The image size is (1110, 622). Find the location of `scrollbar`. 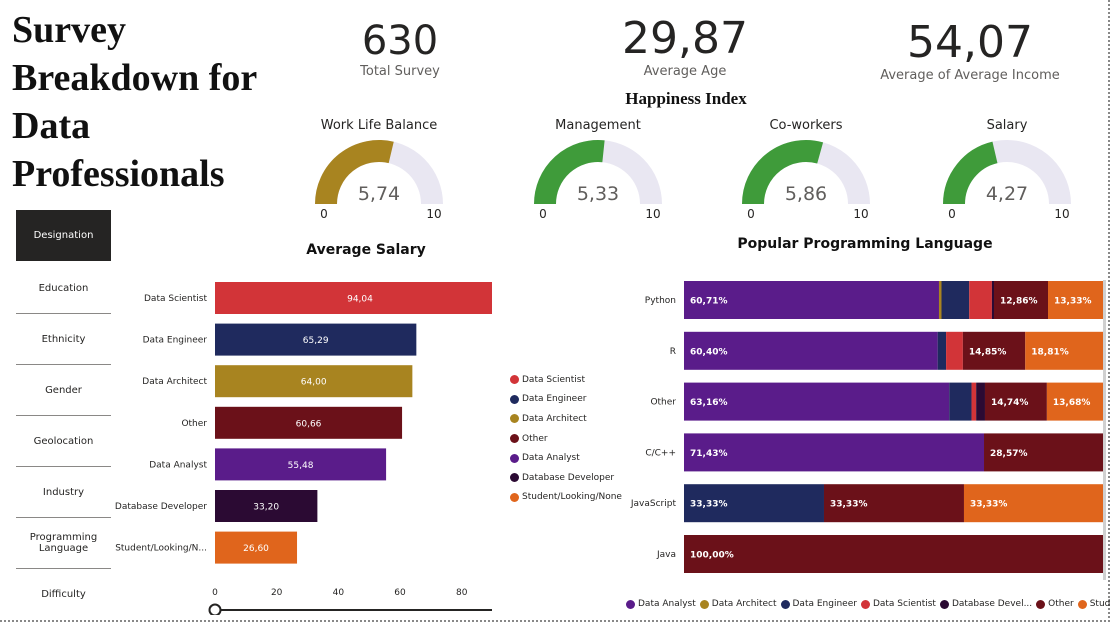

scrollbar is located at coordinates (1104, 430).